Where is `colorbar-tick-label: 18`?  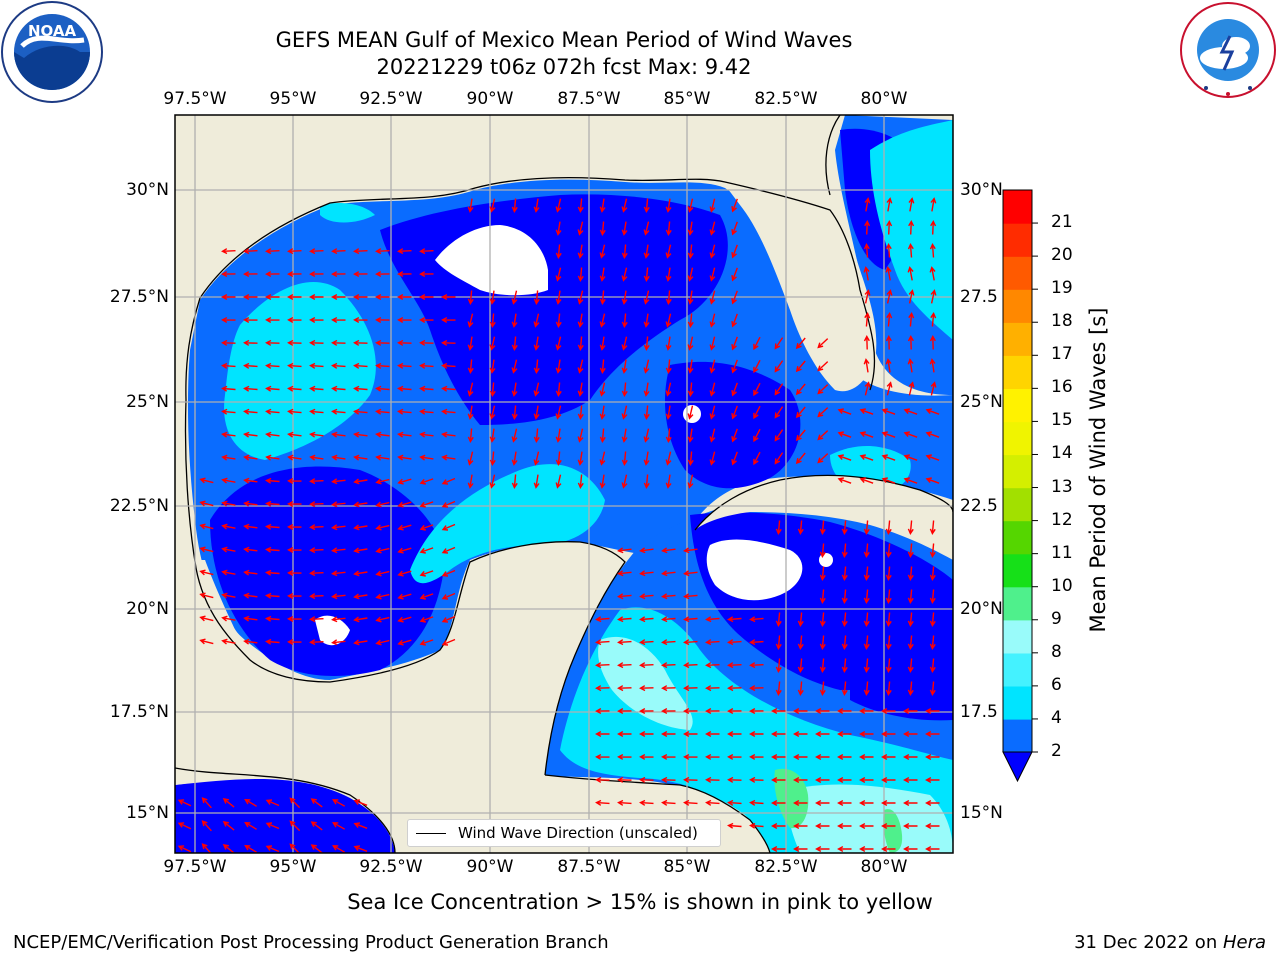 colorbar-tick-label: 18 is located at coordinates (1062, 321).